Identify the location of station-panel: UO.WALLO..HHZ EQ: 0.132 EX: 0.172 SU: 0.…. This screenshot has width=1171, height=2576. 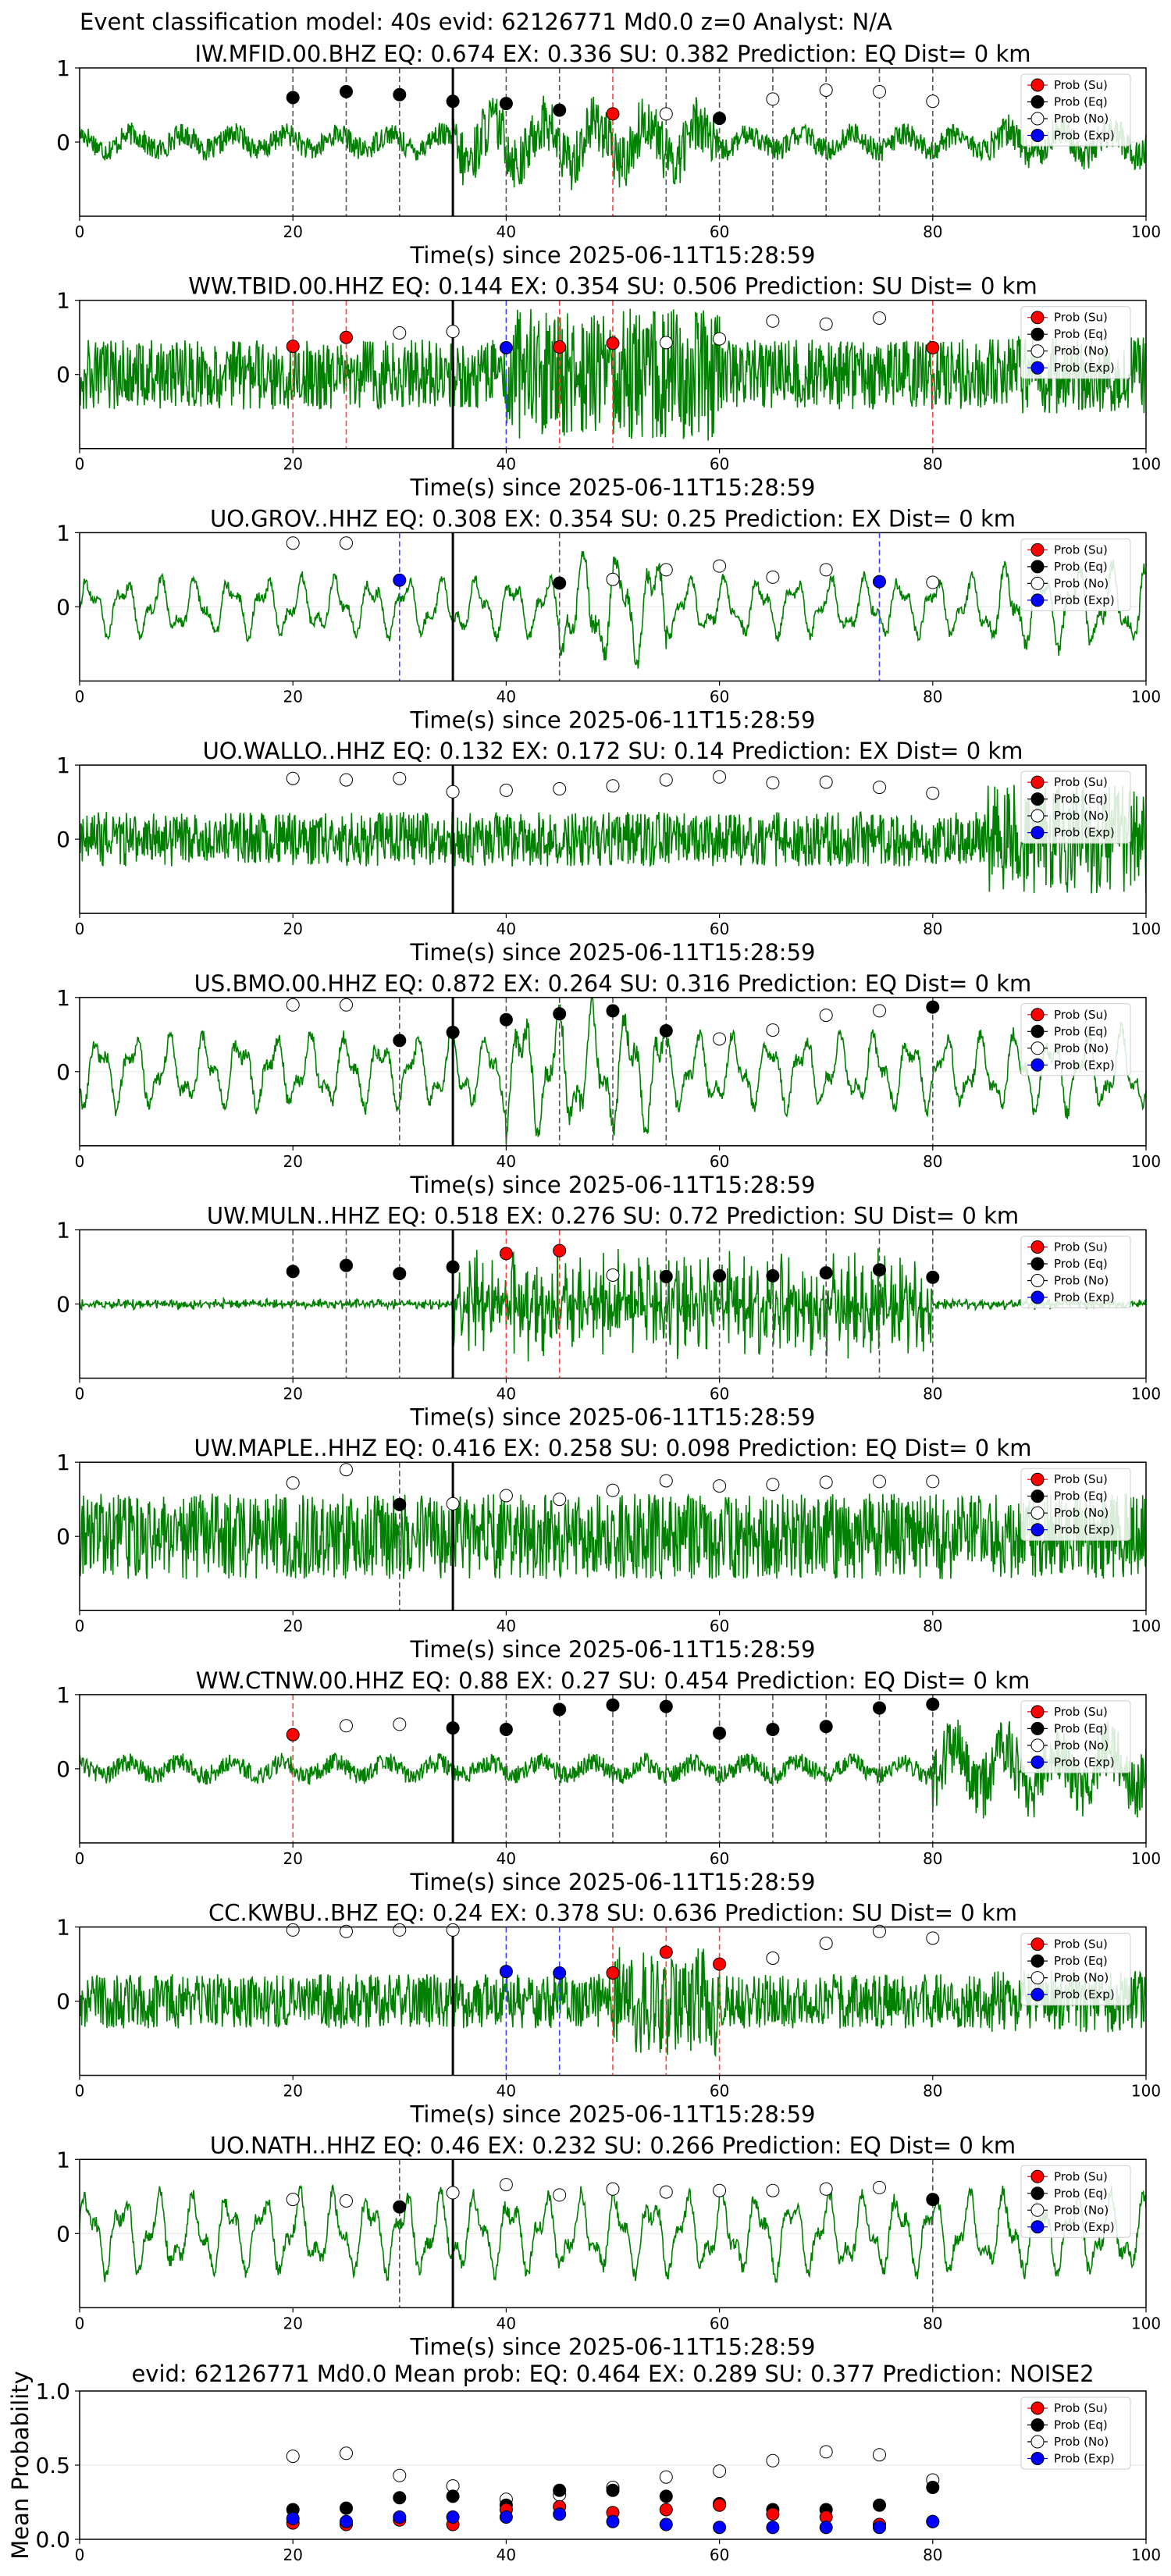
(608, 852).